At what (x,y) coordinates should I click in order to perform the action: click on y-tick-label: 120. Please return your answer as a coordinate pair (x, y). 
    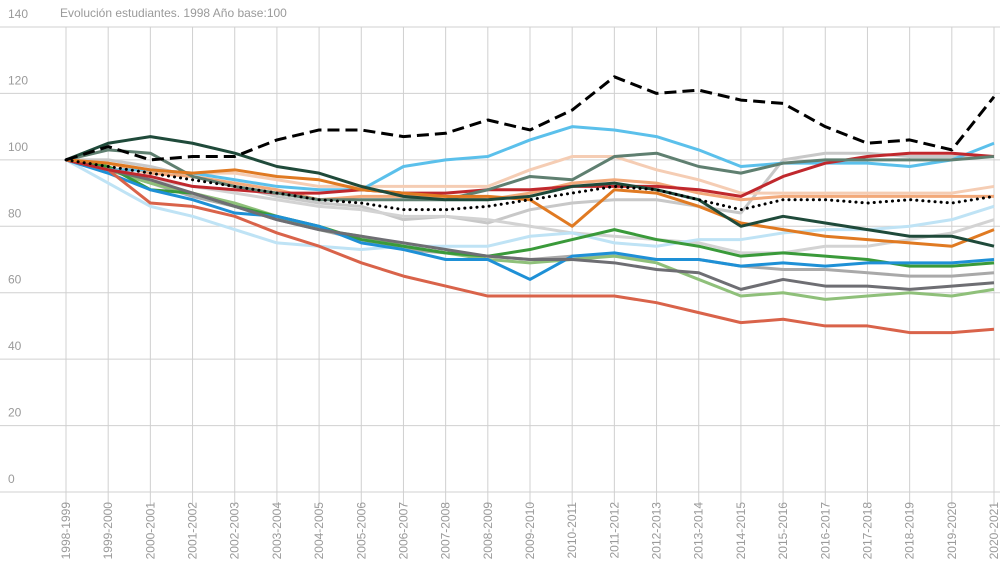
    Looking at the image, I should click on (18, 80).